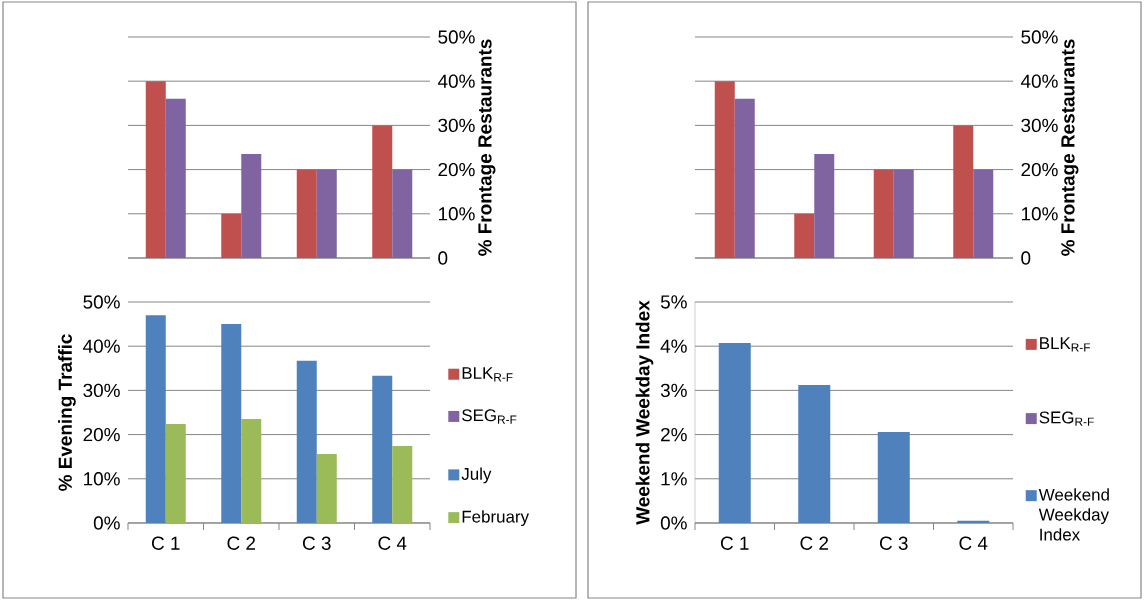  I want to click on legend-label: July, so click(476, 475).